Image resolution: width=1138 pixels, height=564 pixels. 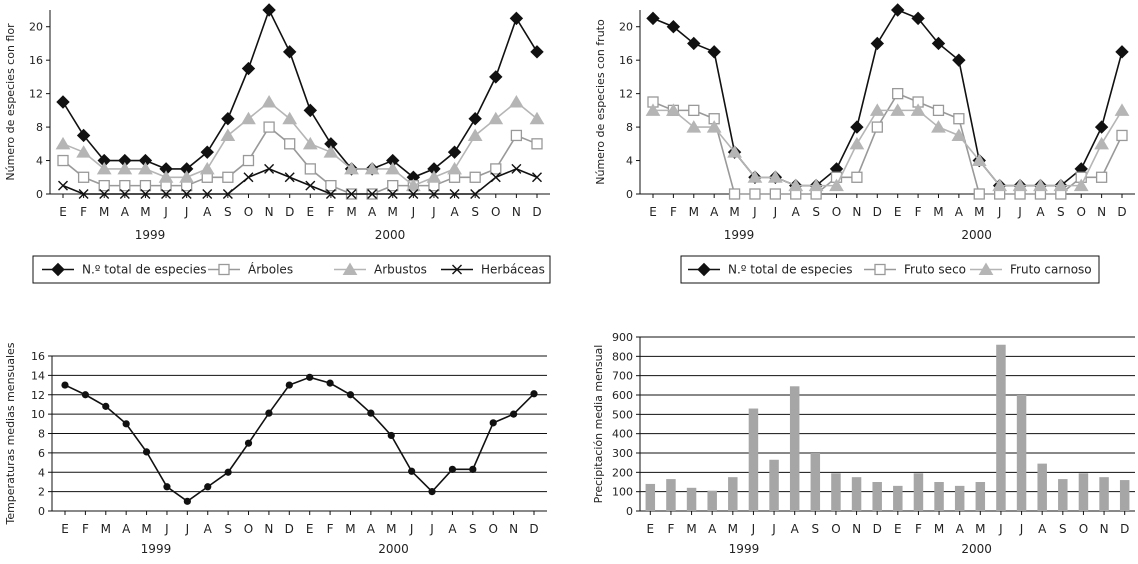 What do you see at coordinates (513, 270) in the screenshot?
I see `legend-label: Herbáceas` at bounding box center [513, 270].